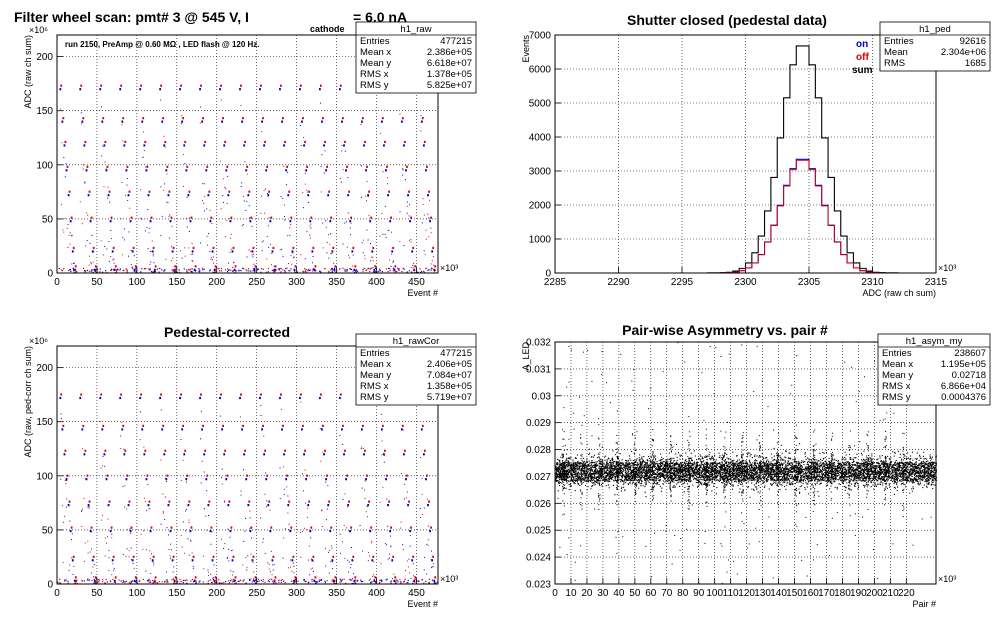 The image size is (996, 622). What do you see at coordinates (618, 282) in the screenshot?
I see `x-tick-label-1: 2290` at bounding box center [618, 282].